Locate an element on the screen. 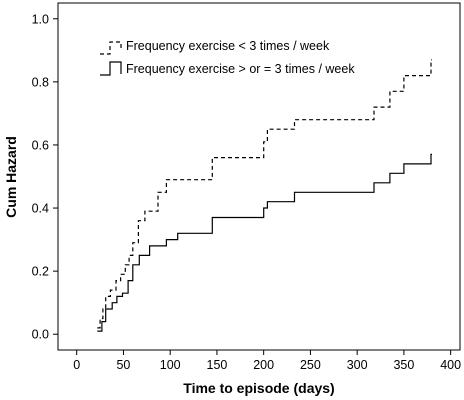 The image size is (464, 400). x-axis-title: Time to episode (days) is located at coordinates (258, 388).